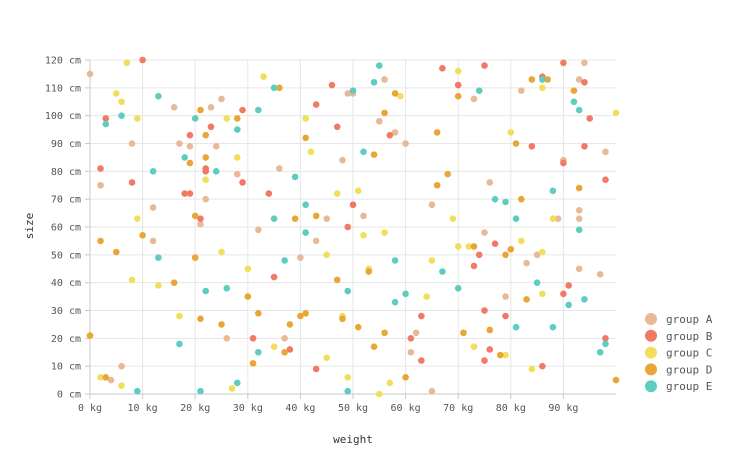 This screenshot has height=464, width=756. What do you see at coordinates (353, 408) in the screenshot?
I see `x-tick-label: 50 kg` at bounding box center [353, 408].